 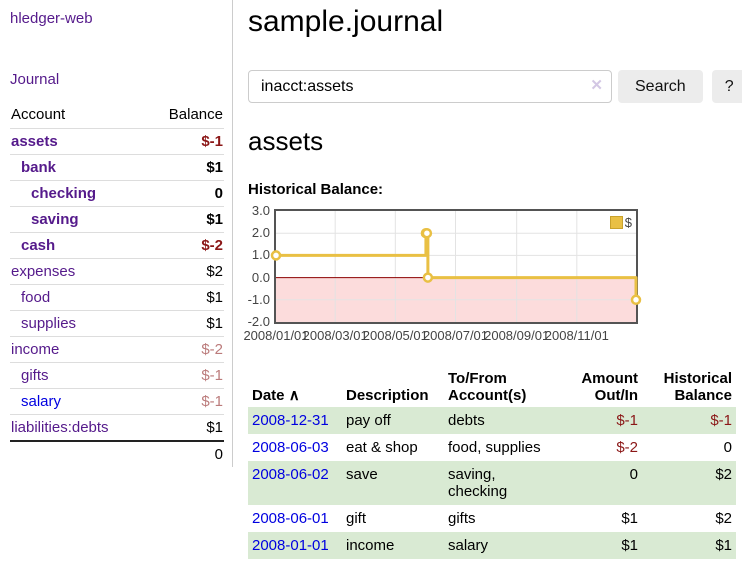 I want to click on register-row: 2008-06-02 save saving, checking 0 $2, so click(x=492, y=483).